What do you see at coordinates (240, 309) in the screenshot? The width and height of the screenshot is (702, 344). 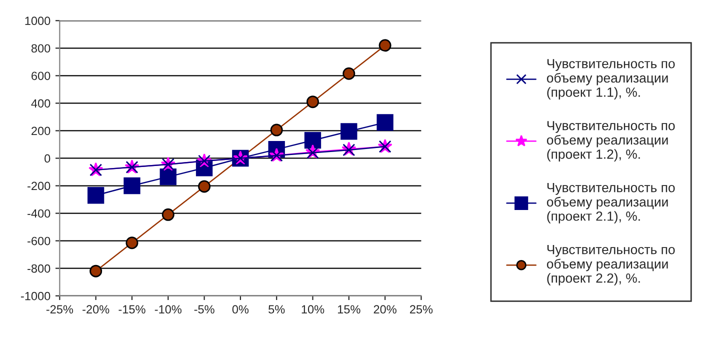 I see `x-tick-label: 0%` at bounding box center [240, 309].